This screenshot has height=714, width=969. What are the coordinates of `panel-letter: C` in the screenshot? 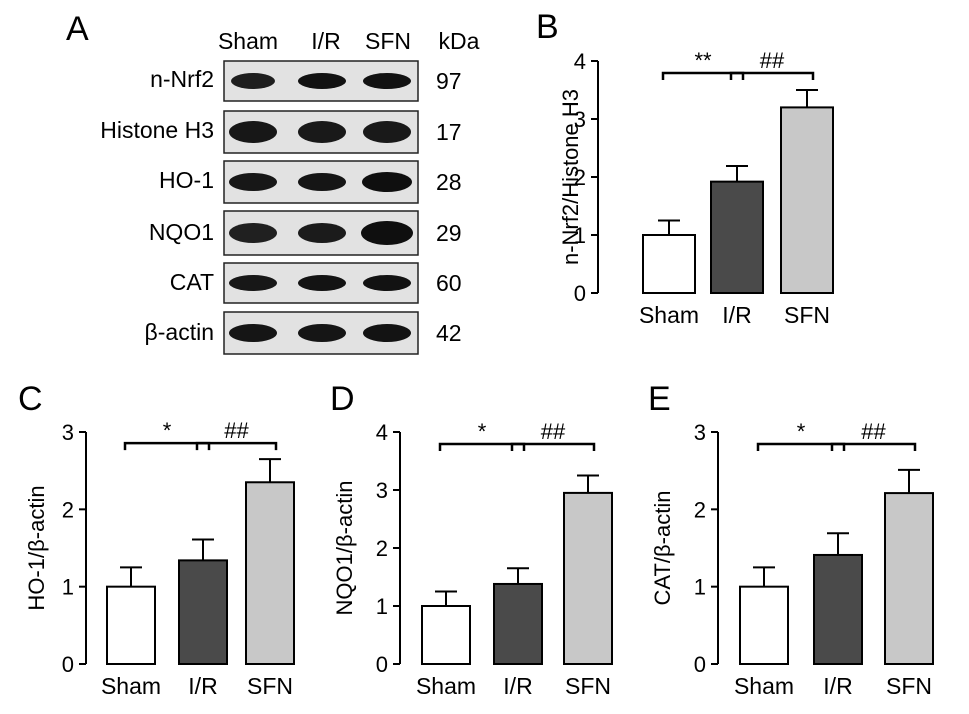 It's located at (30, 399).